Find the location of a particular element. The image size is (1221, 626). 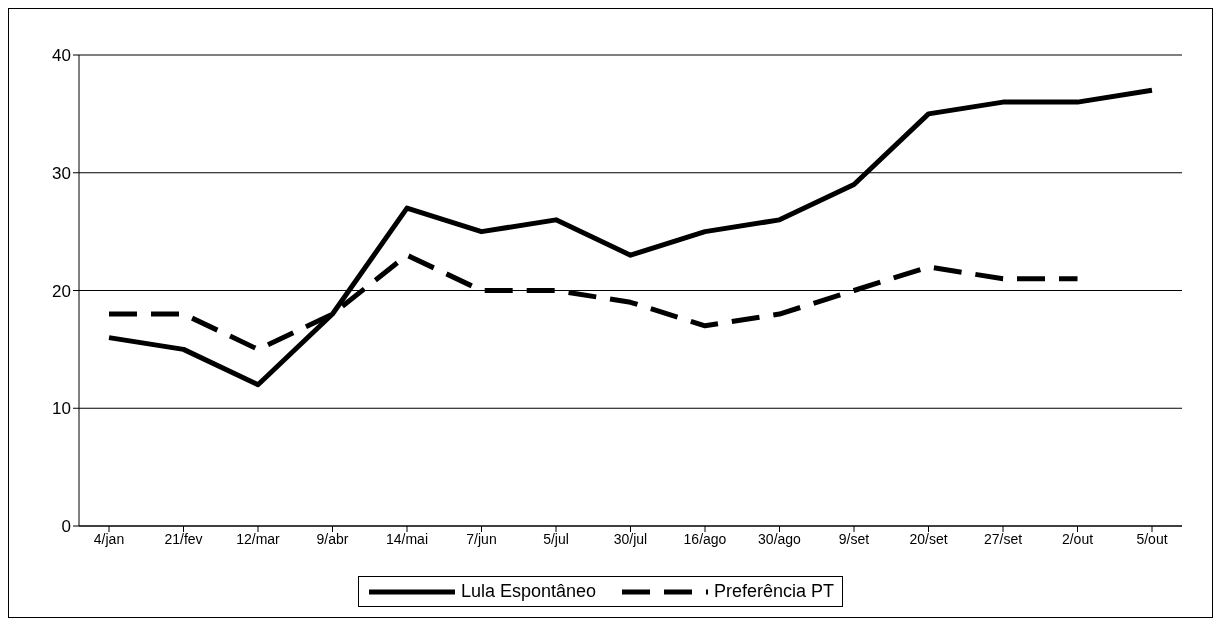

y-tick-label: 40 is located at coordinates (61, 56).